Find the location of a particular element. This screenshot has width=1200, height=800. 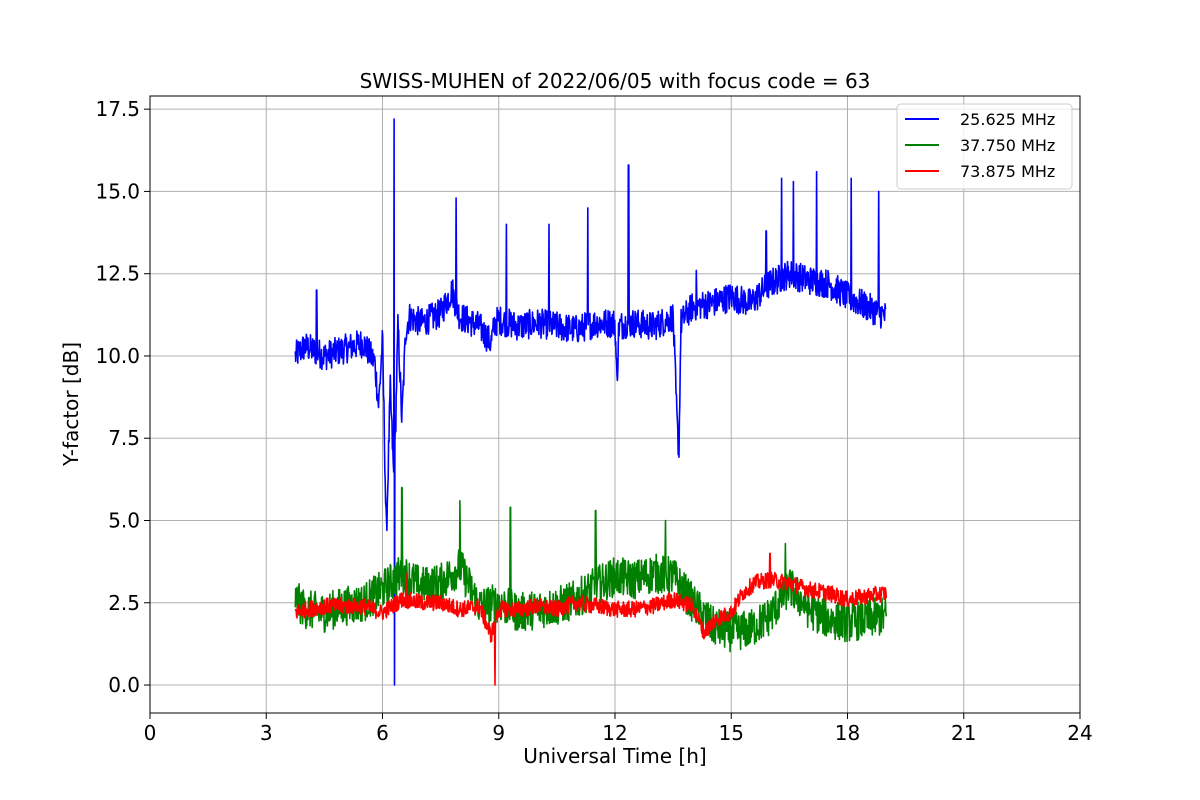

x-tick-label: 0 is located at coordinates (150, 733).